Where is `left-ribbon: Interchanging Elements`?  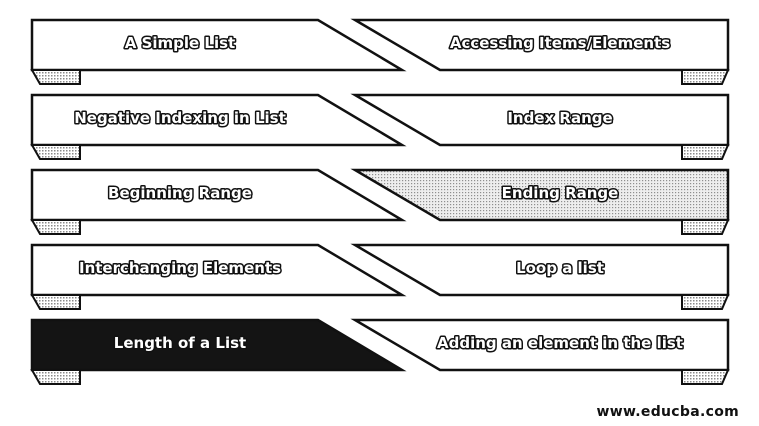 left-ribbon: Interchanging Elements is located at coordinates (218, 276).